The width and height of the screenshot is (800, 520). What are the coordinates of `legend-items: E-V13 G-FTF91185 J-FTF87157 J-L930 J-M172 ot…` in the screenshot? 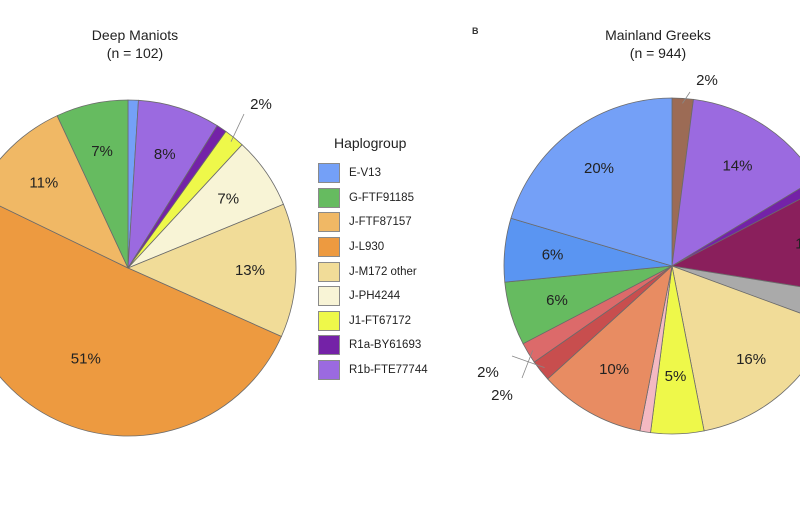 It's located at (373, 271).